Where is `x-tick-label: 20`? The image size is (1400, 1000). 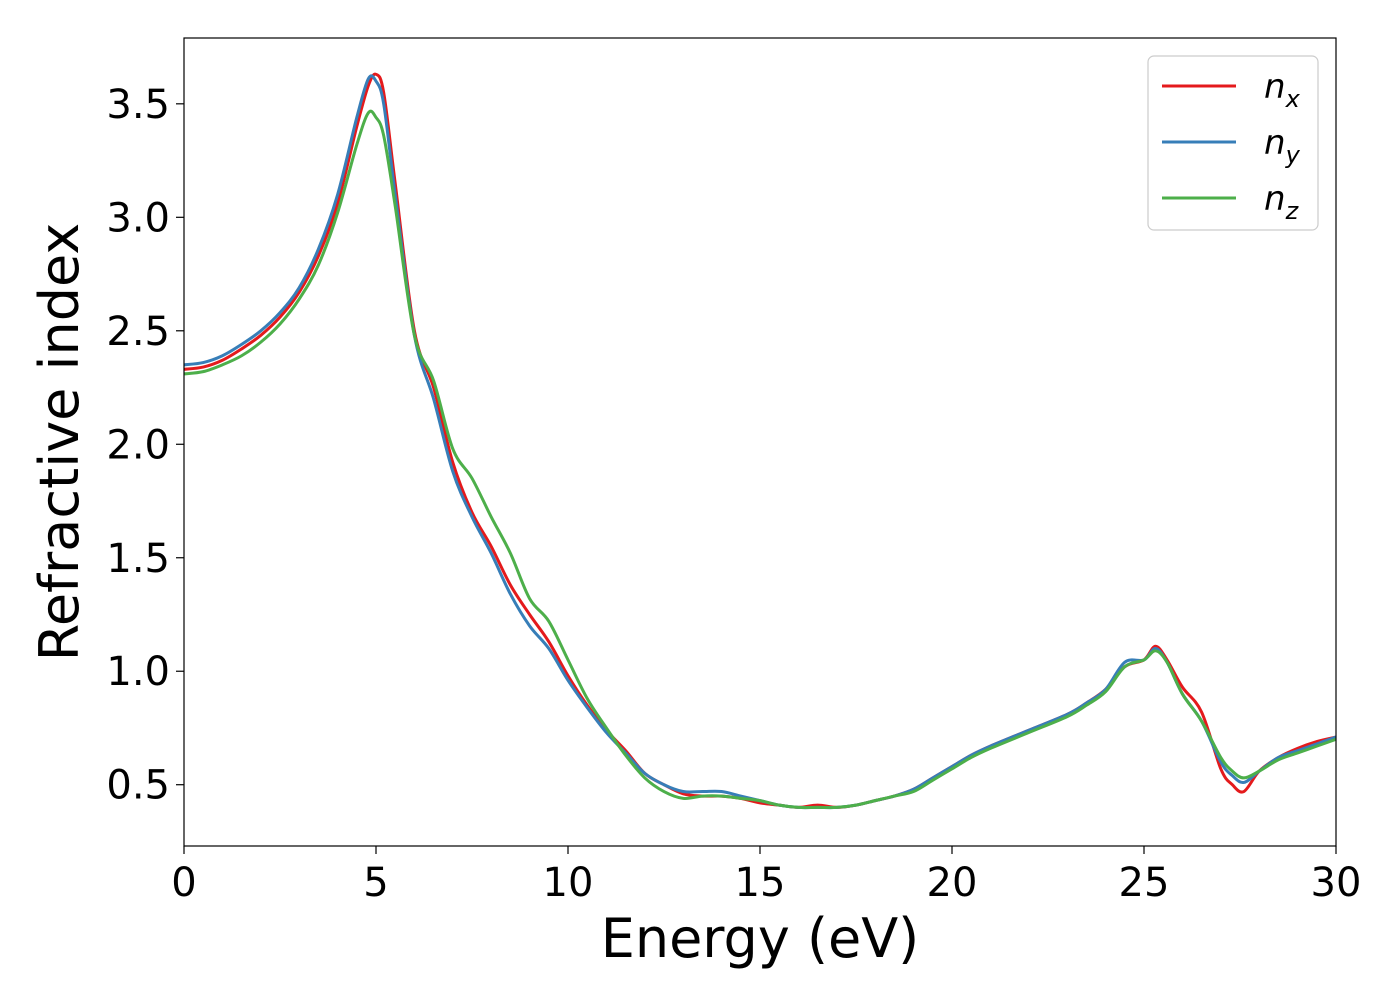 x-tick-label: 20 is located at coordinates (952, 883).